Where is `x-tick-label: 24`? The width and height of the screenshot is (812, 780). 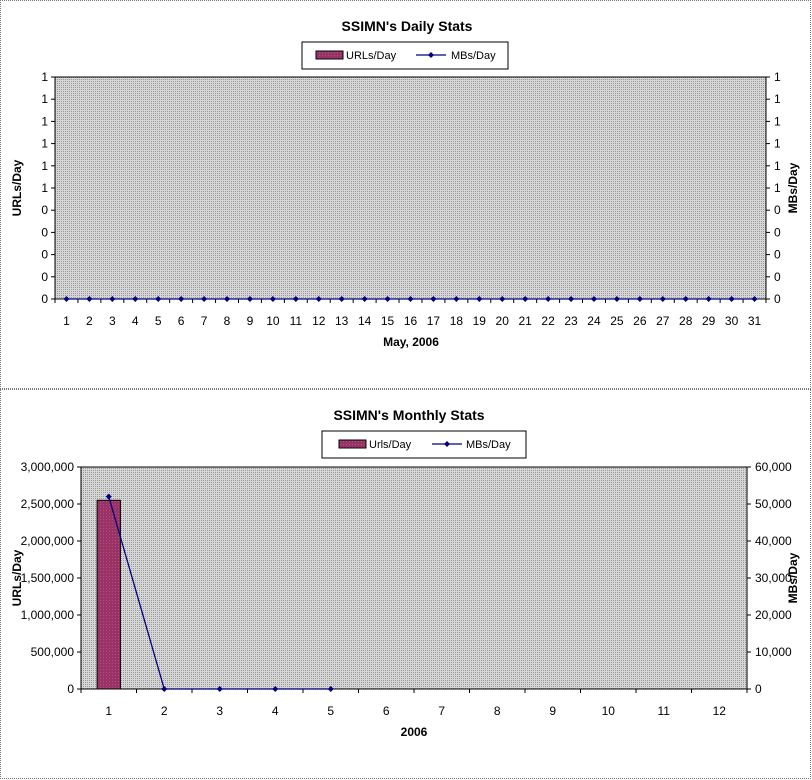 x-tick-label: 24 is located at coordinates (594, 321).